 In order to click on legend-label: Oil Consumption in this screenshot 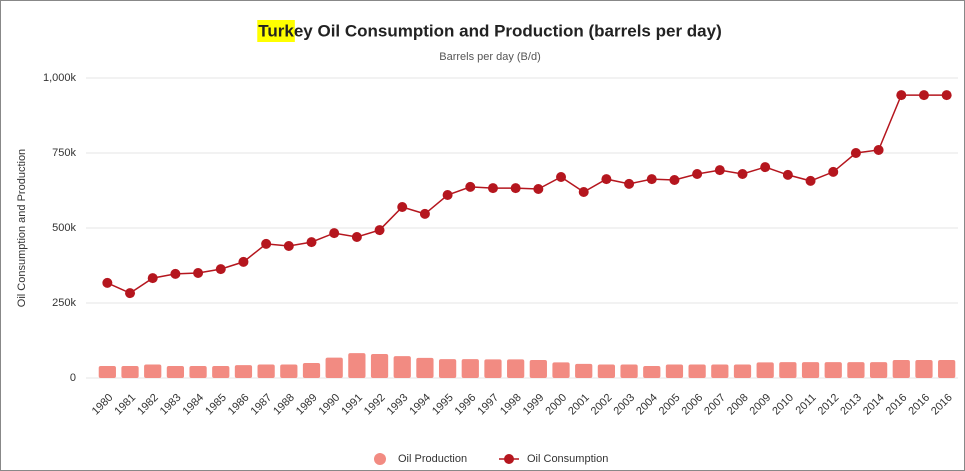, I will do `click(567, 459)`.